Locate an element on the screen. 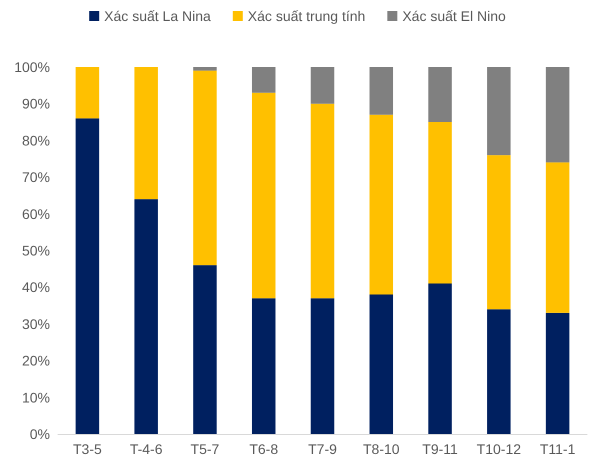  x-tick-label: T6-8 is located at coordinates (263, 449).